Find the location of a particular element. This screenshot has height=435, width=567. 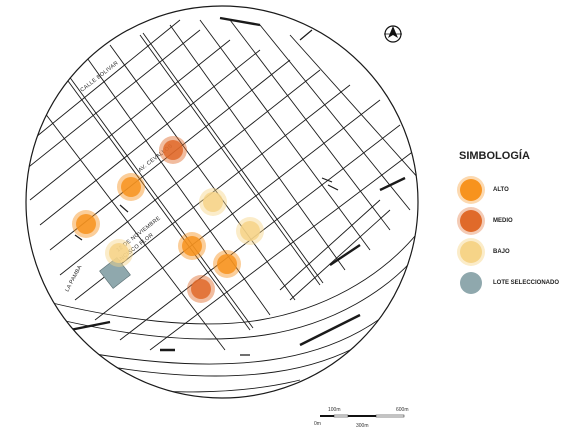

scale-label-300: 300m is located at coordinates (362, 426).